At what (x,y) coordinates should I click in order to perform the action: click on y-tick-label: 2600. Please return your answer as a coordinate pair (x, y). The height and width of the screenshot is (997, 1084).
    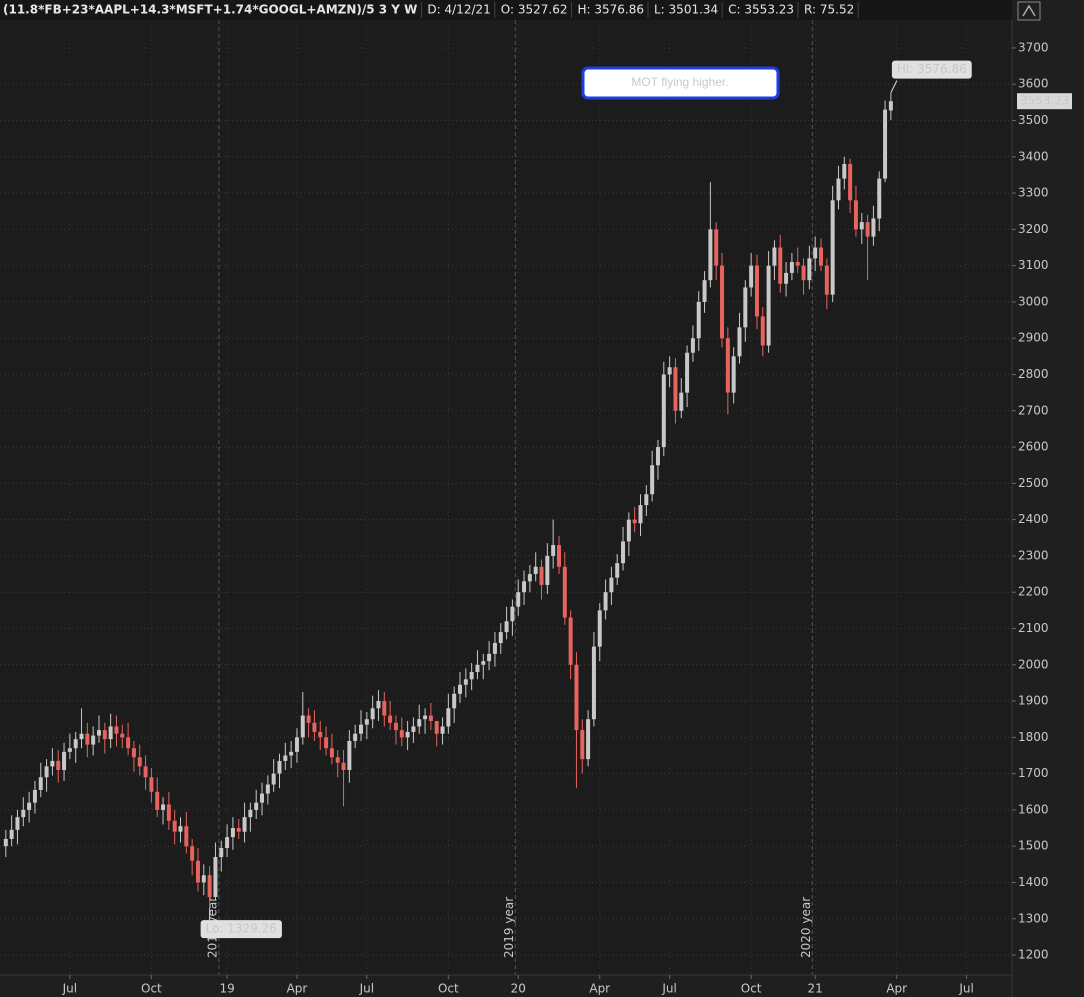
    Looking at the image, I should click on (1033, 447).